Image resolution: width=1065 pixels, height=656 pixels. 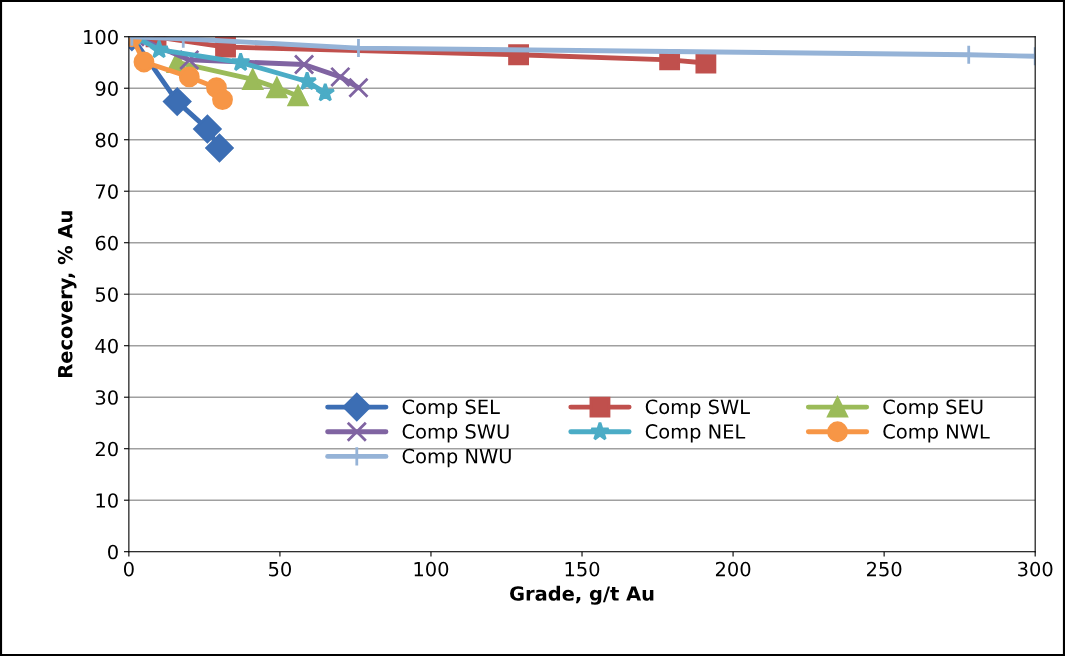 What do you see at coordinates (107, 500) in the screenshot?
I see `y-tick-label: 10` at bounding box center [107, 500].